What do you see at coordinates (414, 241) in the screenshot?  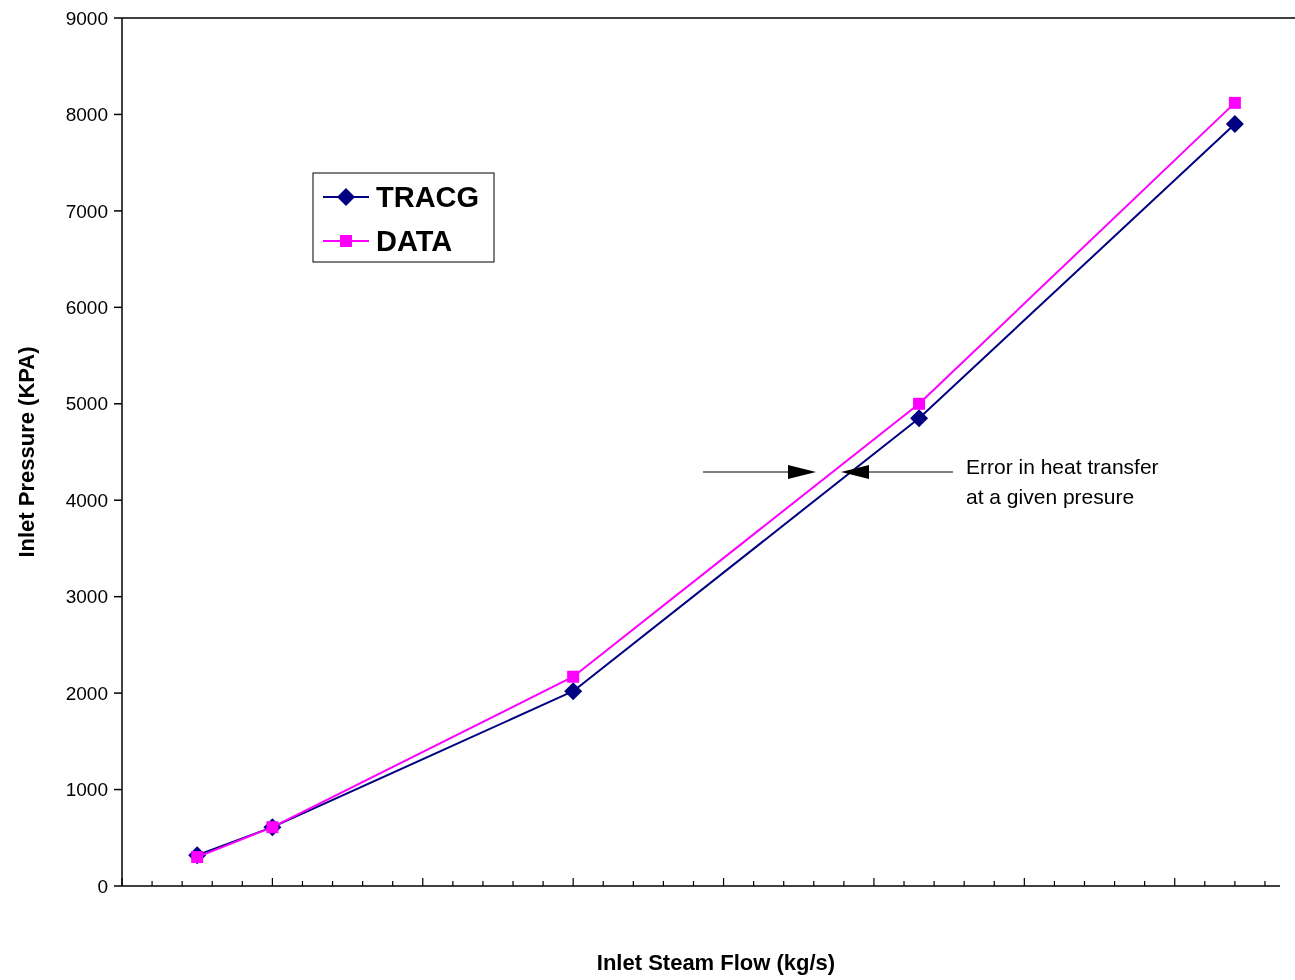 I see `legend-label: DATA` at bounding box center [414, 241].